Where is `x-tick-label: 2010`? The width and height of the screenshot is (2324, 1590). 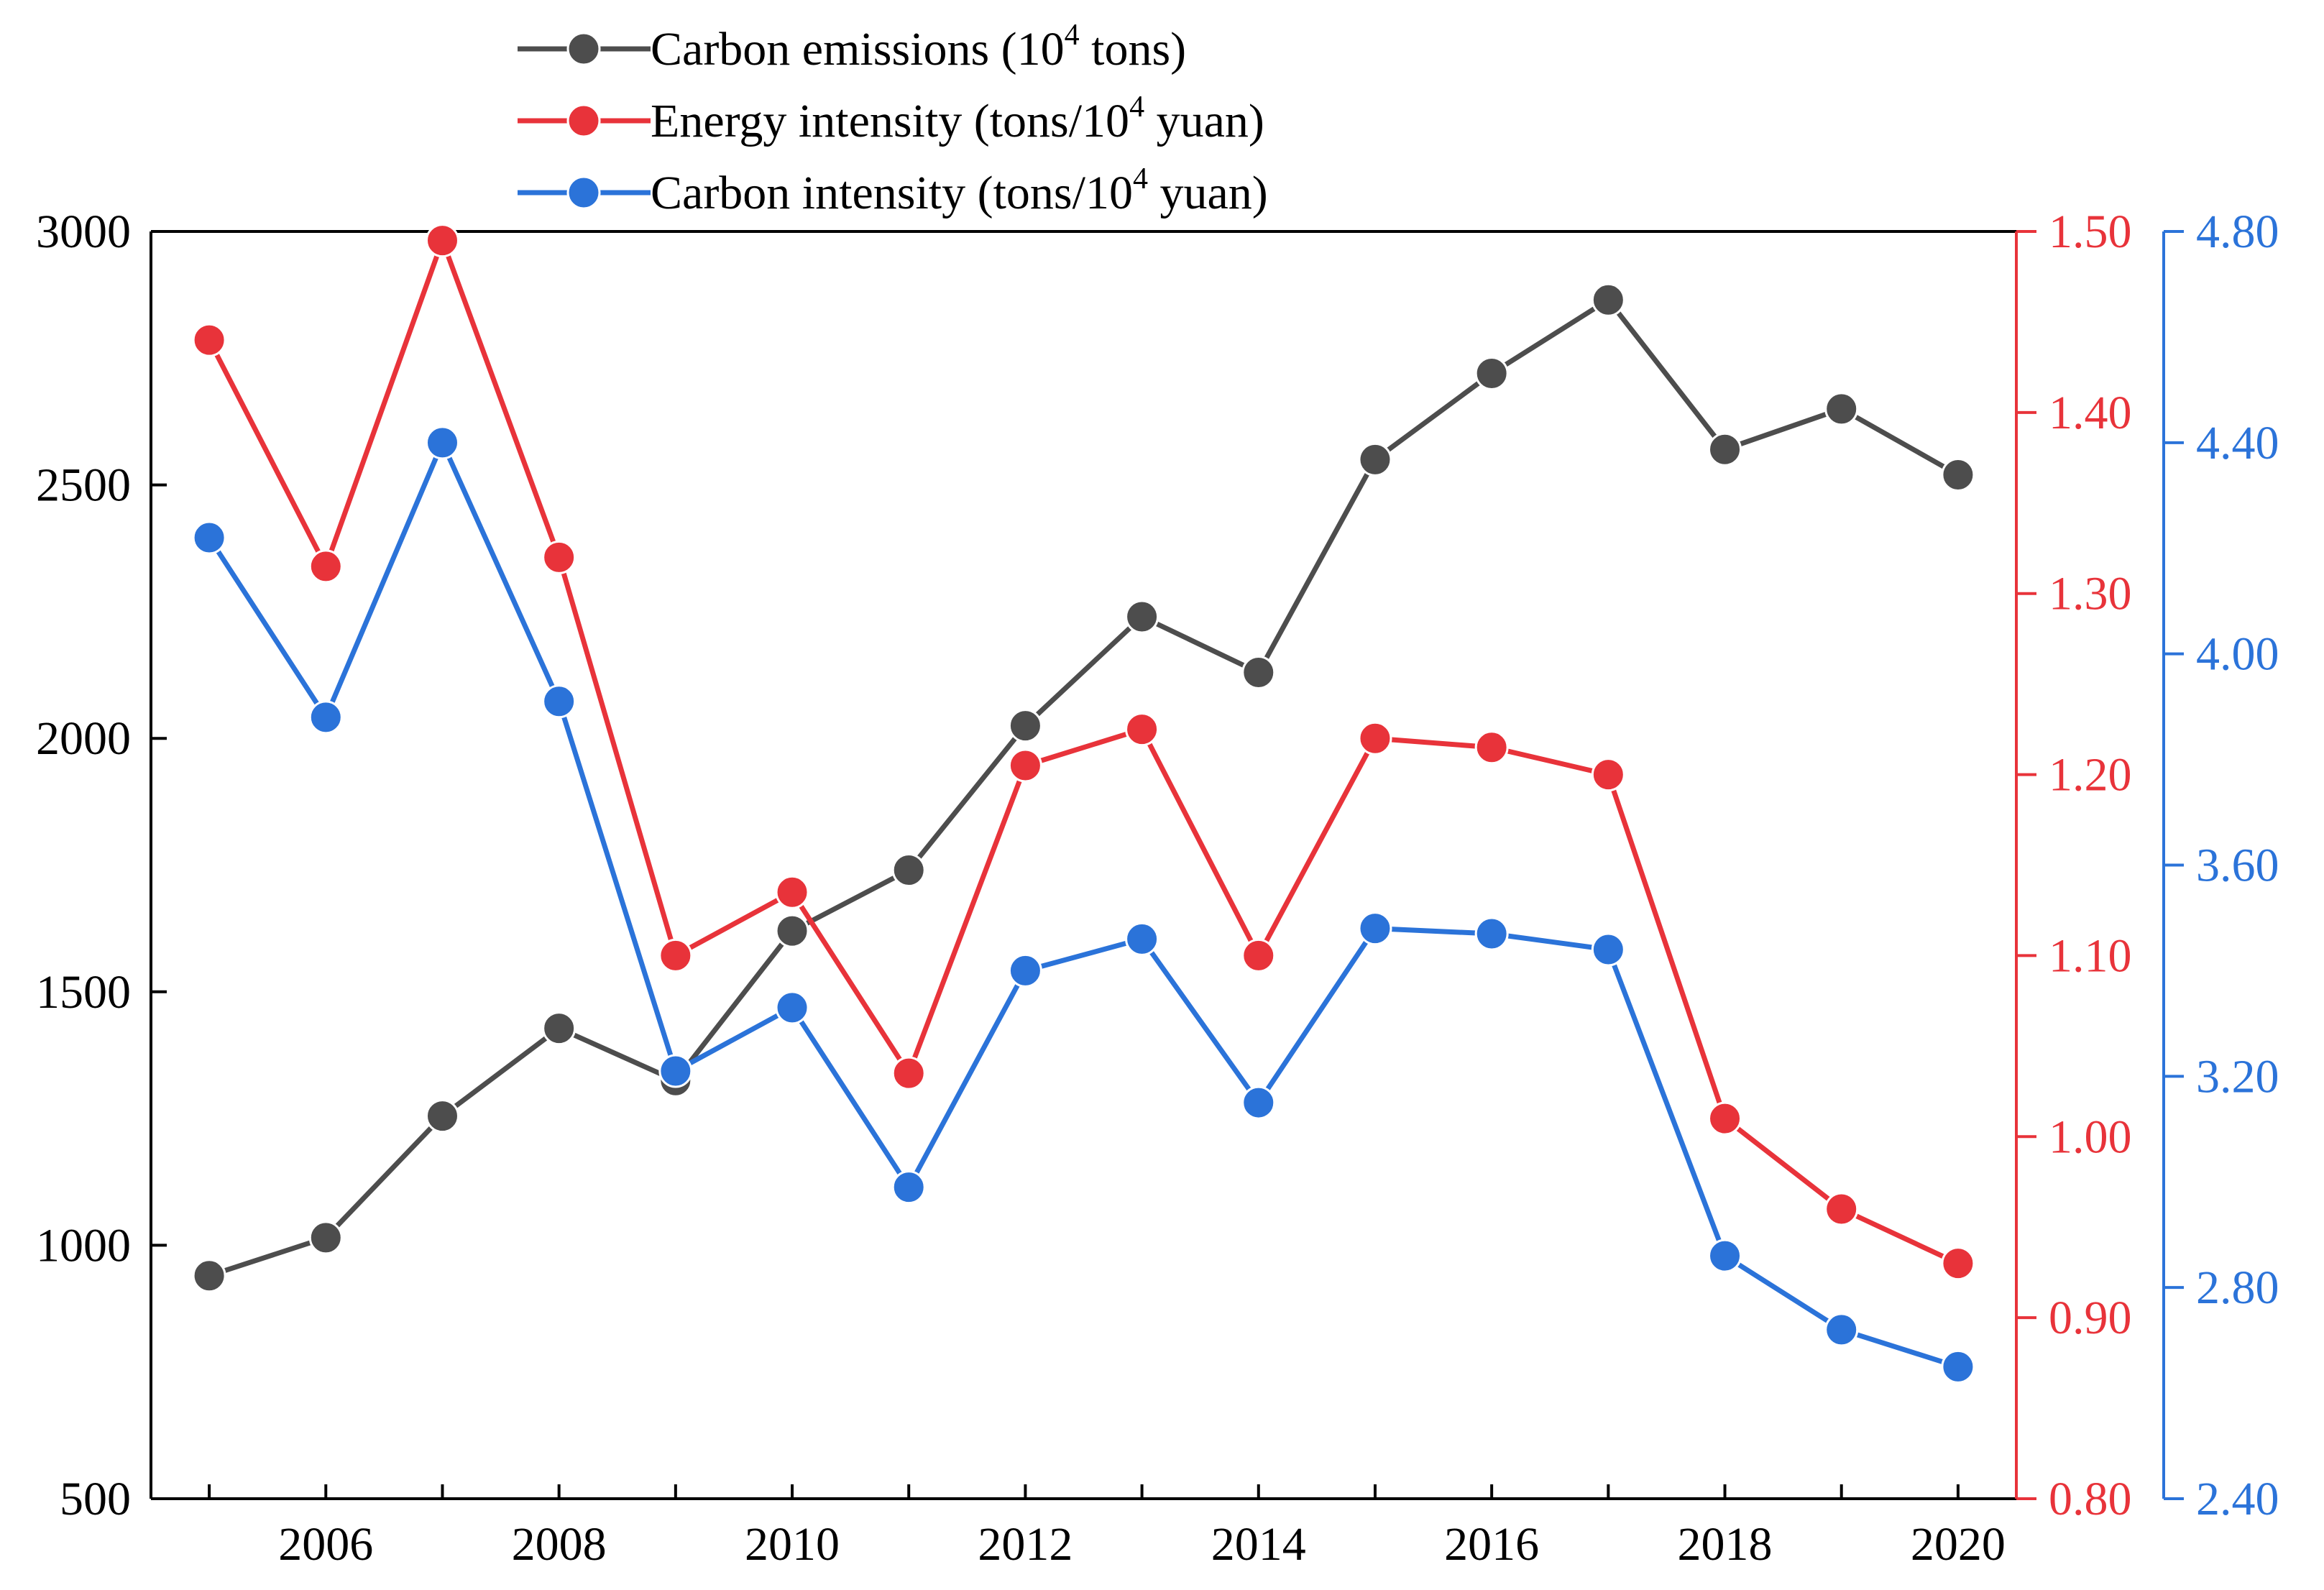 x-tick-label: 2010 is located at coordinates (793, 1544).